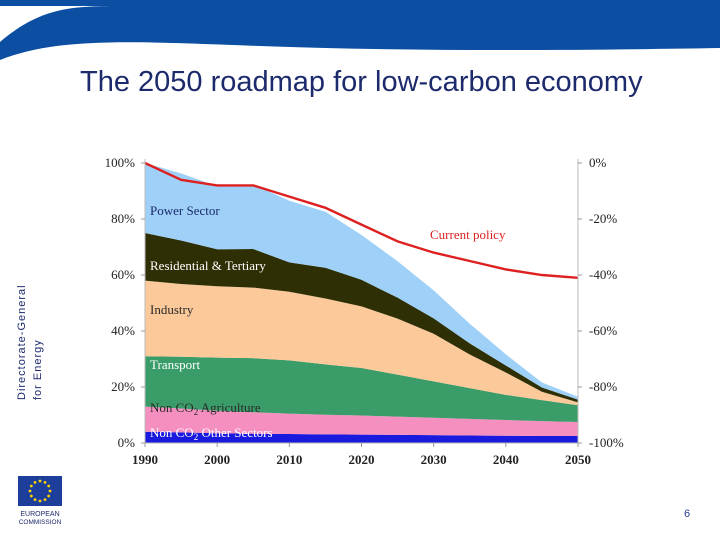 The width and height of the screenshot is (720, 540). Describe the element at coordinates (185, 210) in the screenshot. I see `label-power-sector: Power Sector` at that location.